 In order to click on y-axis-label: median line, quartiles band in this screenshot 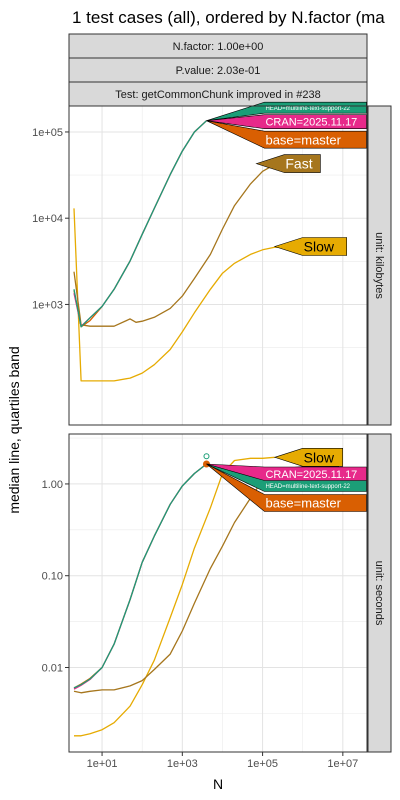, I will do `click(14, 429)`.